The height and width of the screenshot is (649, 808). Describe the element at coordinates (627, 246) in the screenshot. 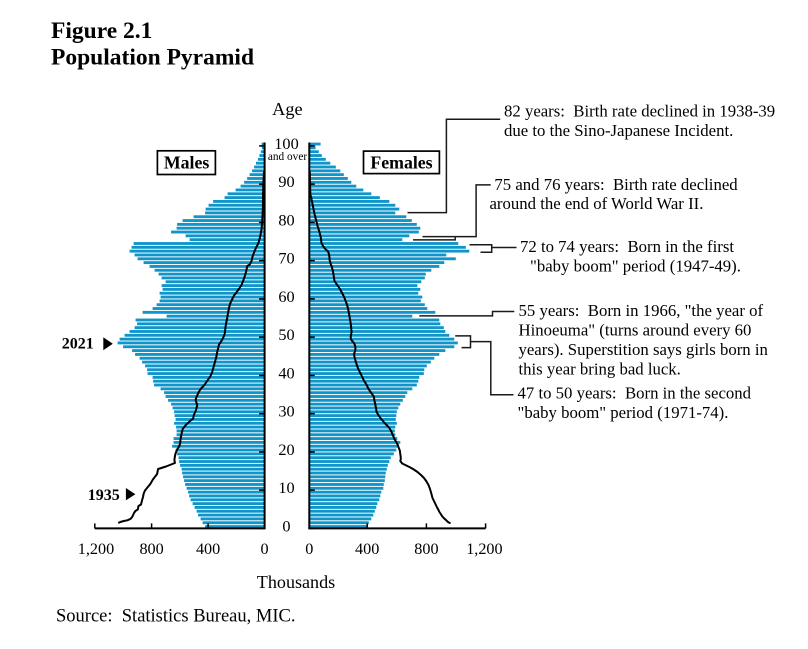

I see `svg-text:72 to 74 years: Born in the f: 72 to 74 years: Born in the first` at that location.